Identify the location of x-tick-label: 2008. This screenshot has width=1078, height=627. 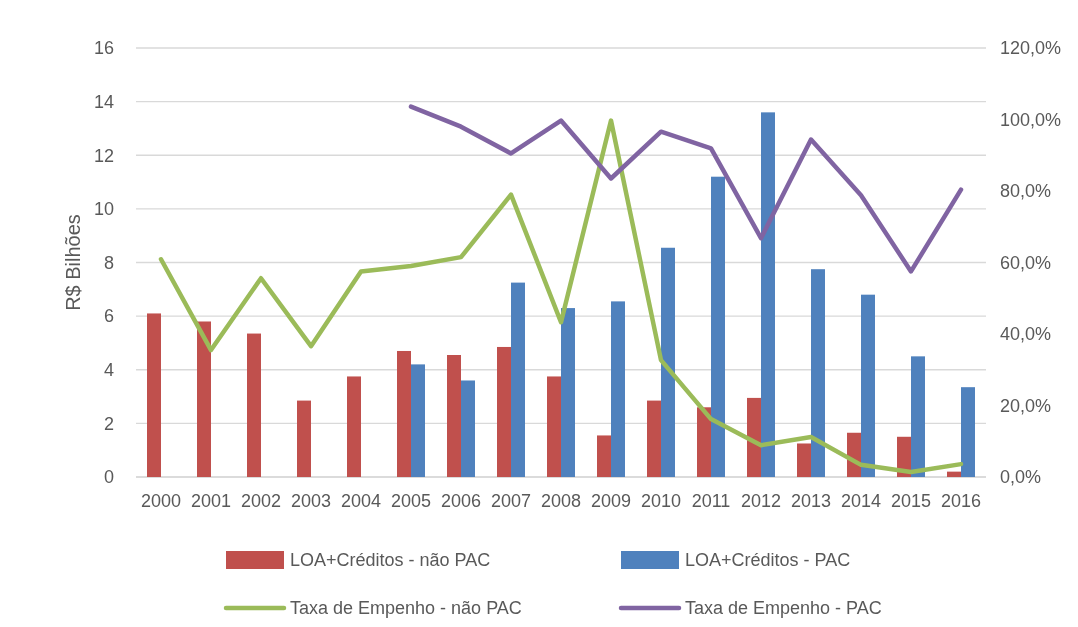
(561, 501).